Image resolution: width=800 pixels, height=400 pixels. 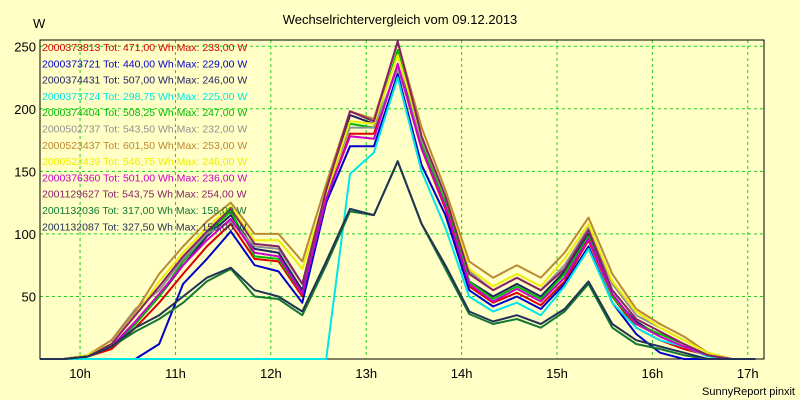 I want to click on legend-entry-2: 2000373721 Tot: 440,00 Wh Max: 229,00 W, so click(x=144, y=64).